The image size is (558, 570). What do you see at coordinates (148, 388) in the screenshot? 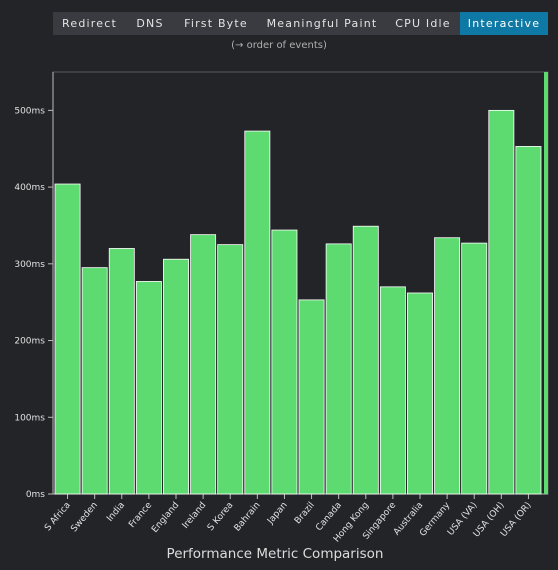
I see `bar-france` at bounding box center [148, 388].